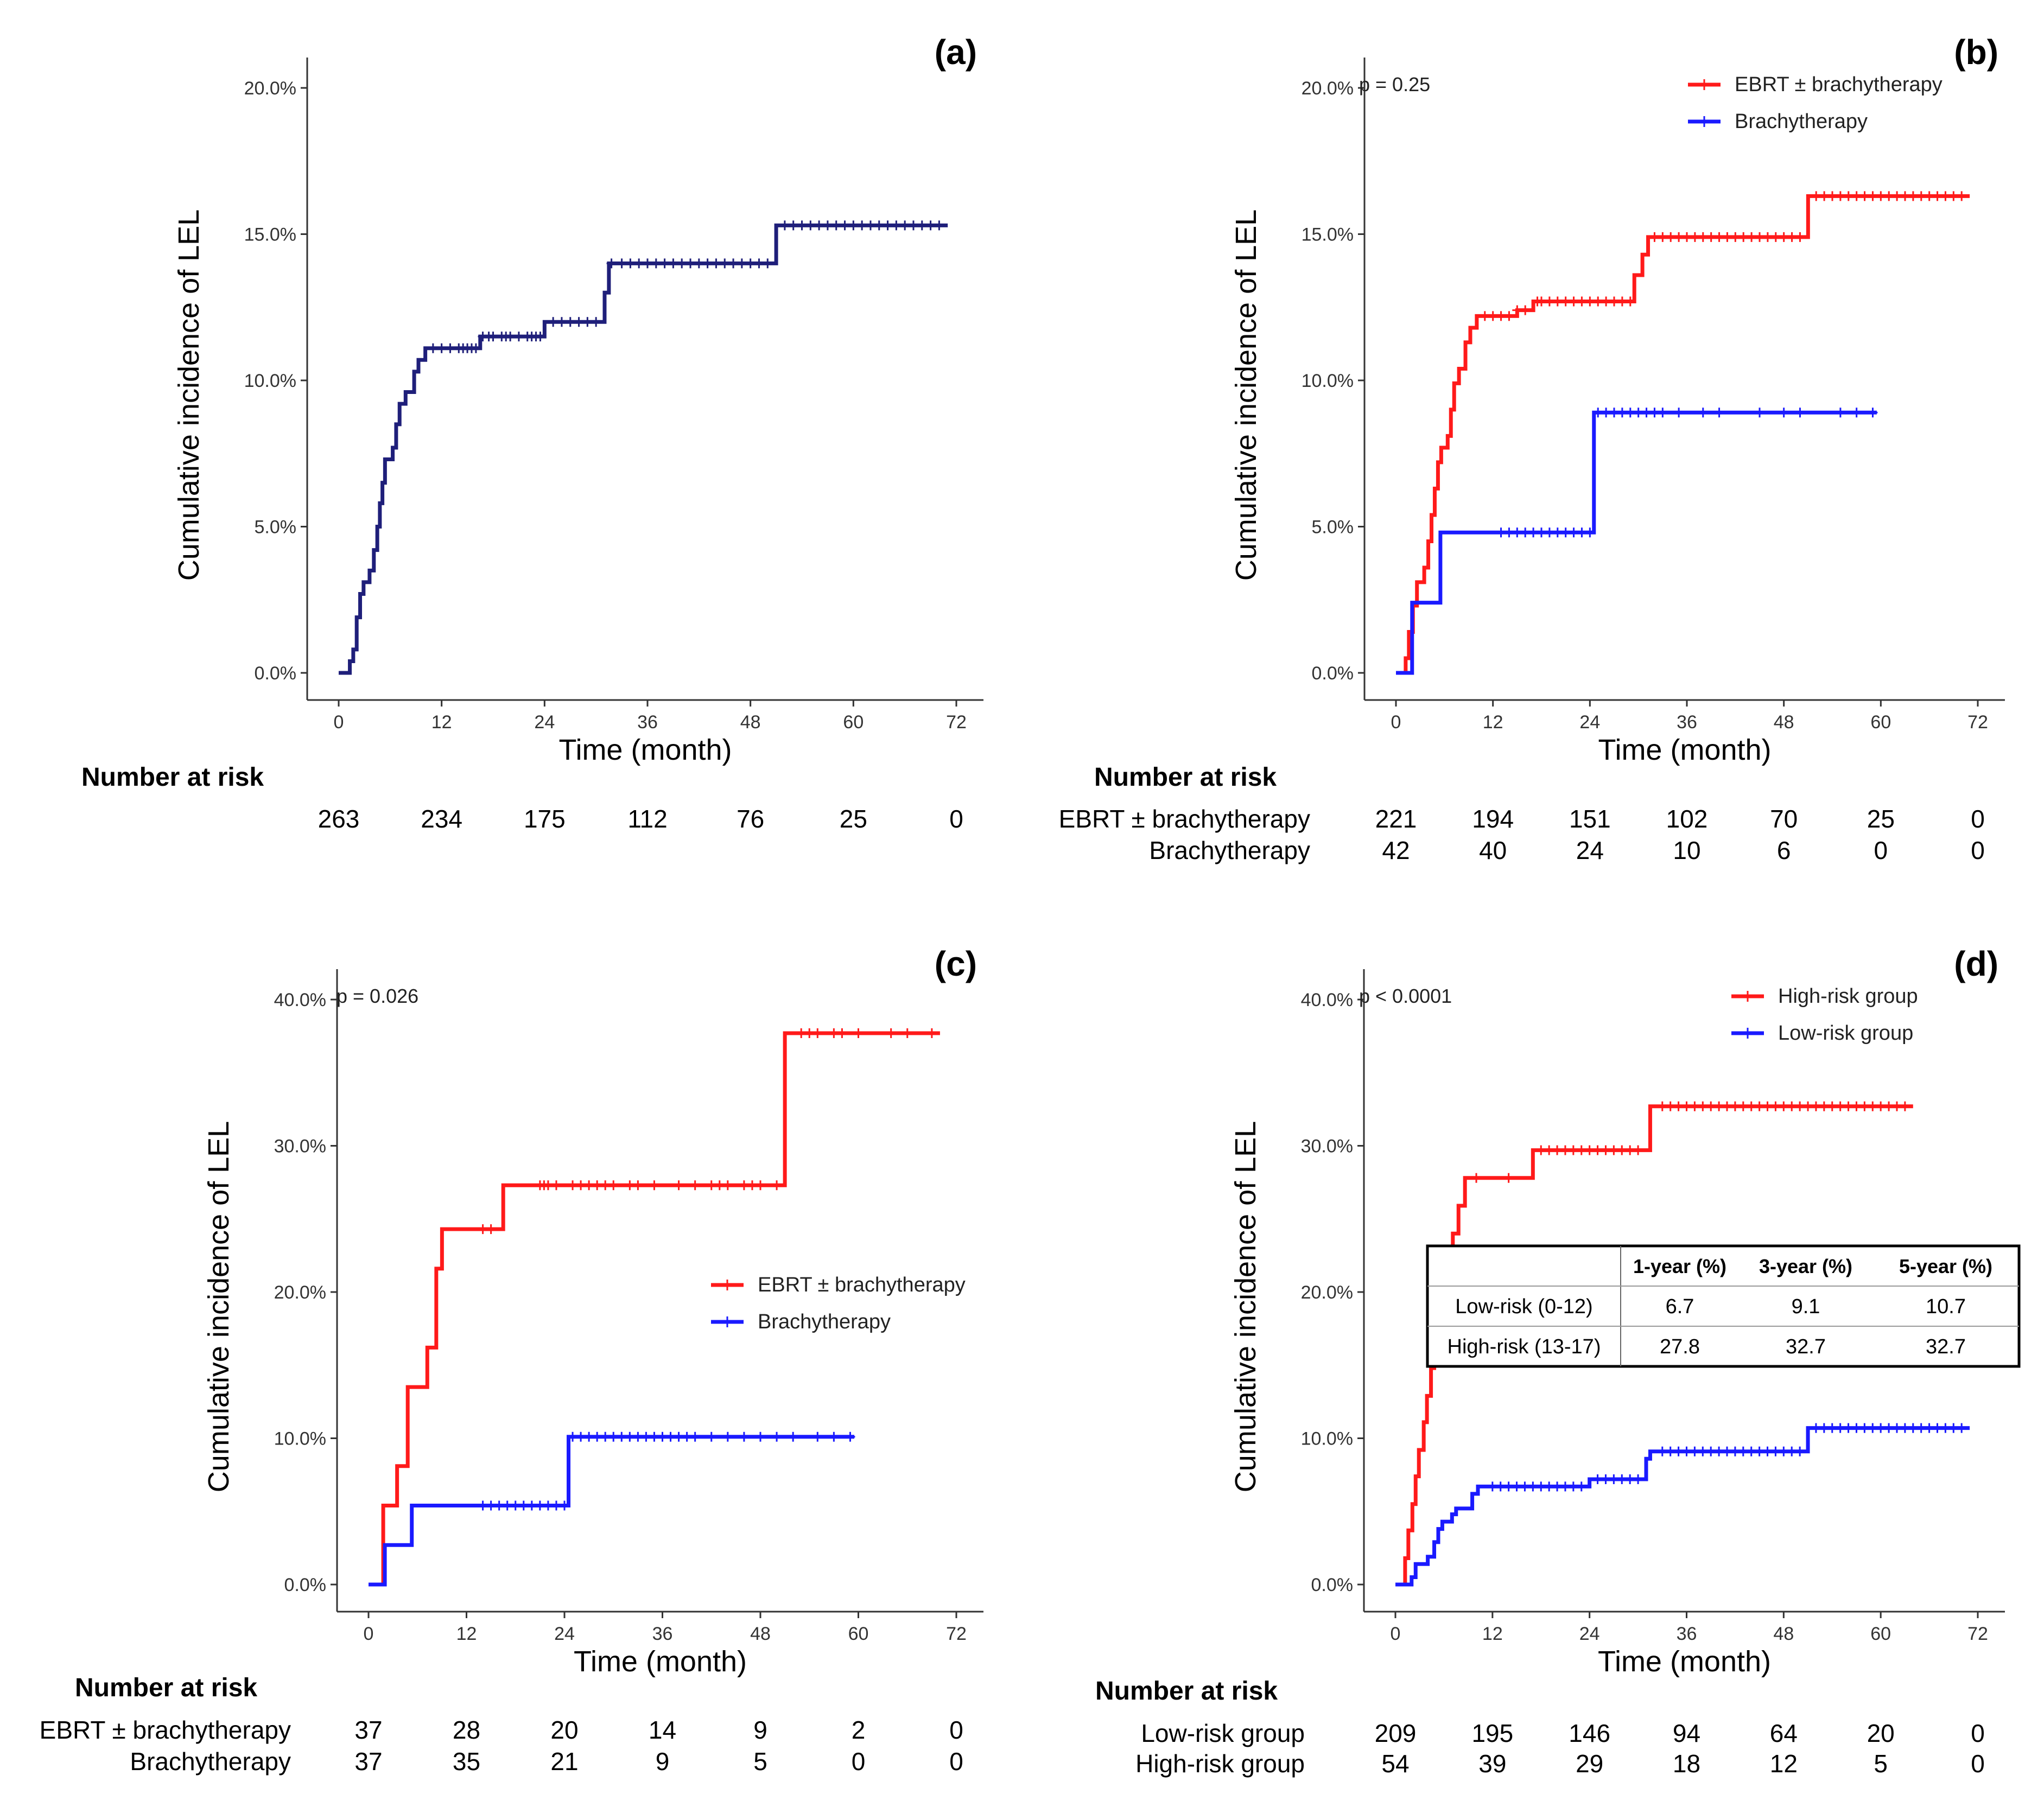  I want to click on inset-table-cell: 27.8, so click(1680, 1346).